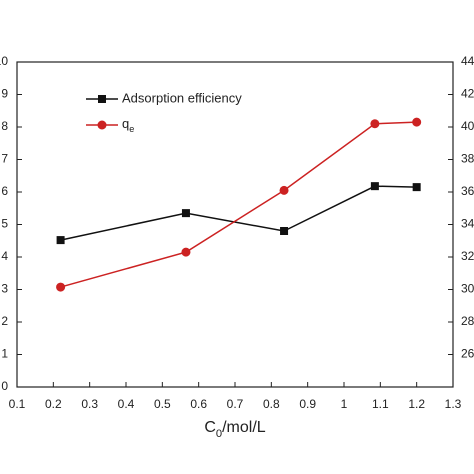 This screenshot has width=474, height=474. What do you see at coordinates (4, 354) in the screenshot?
I see `y-tick-label: 1` at bounding box center [4, 354].